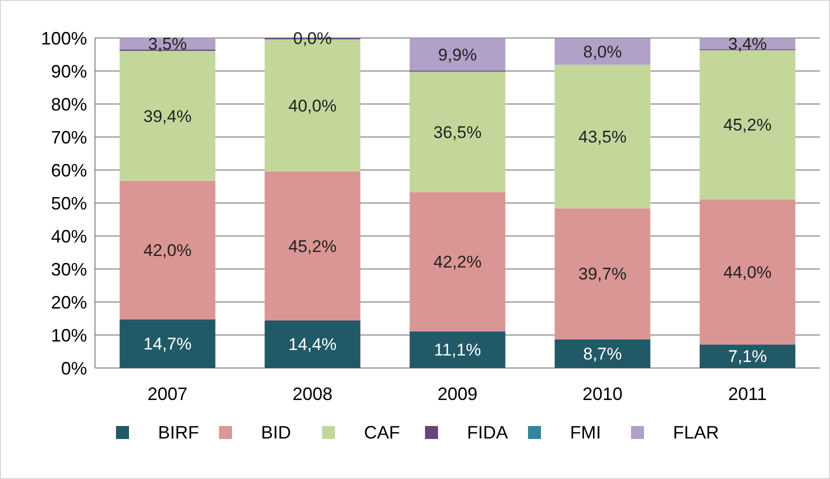 The image size is (830, 479). What do you see at coordinates (63, 38) in the screenshot?
I see `y-tick-label: 100%` at bounding box center [63, 38].